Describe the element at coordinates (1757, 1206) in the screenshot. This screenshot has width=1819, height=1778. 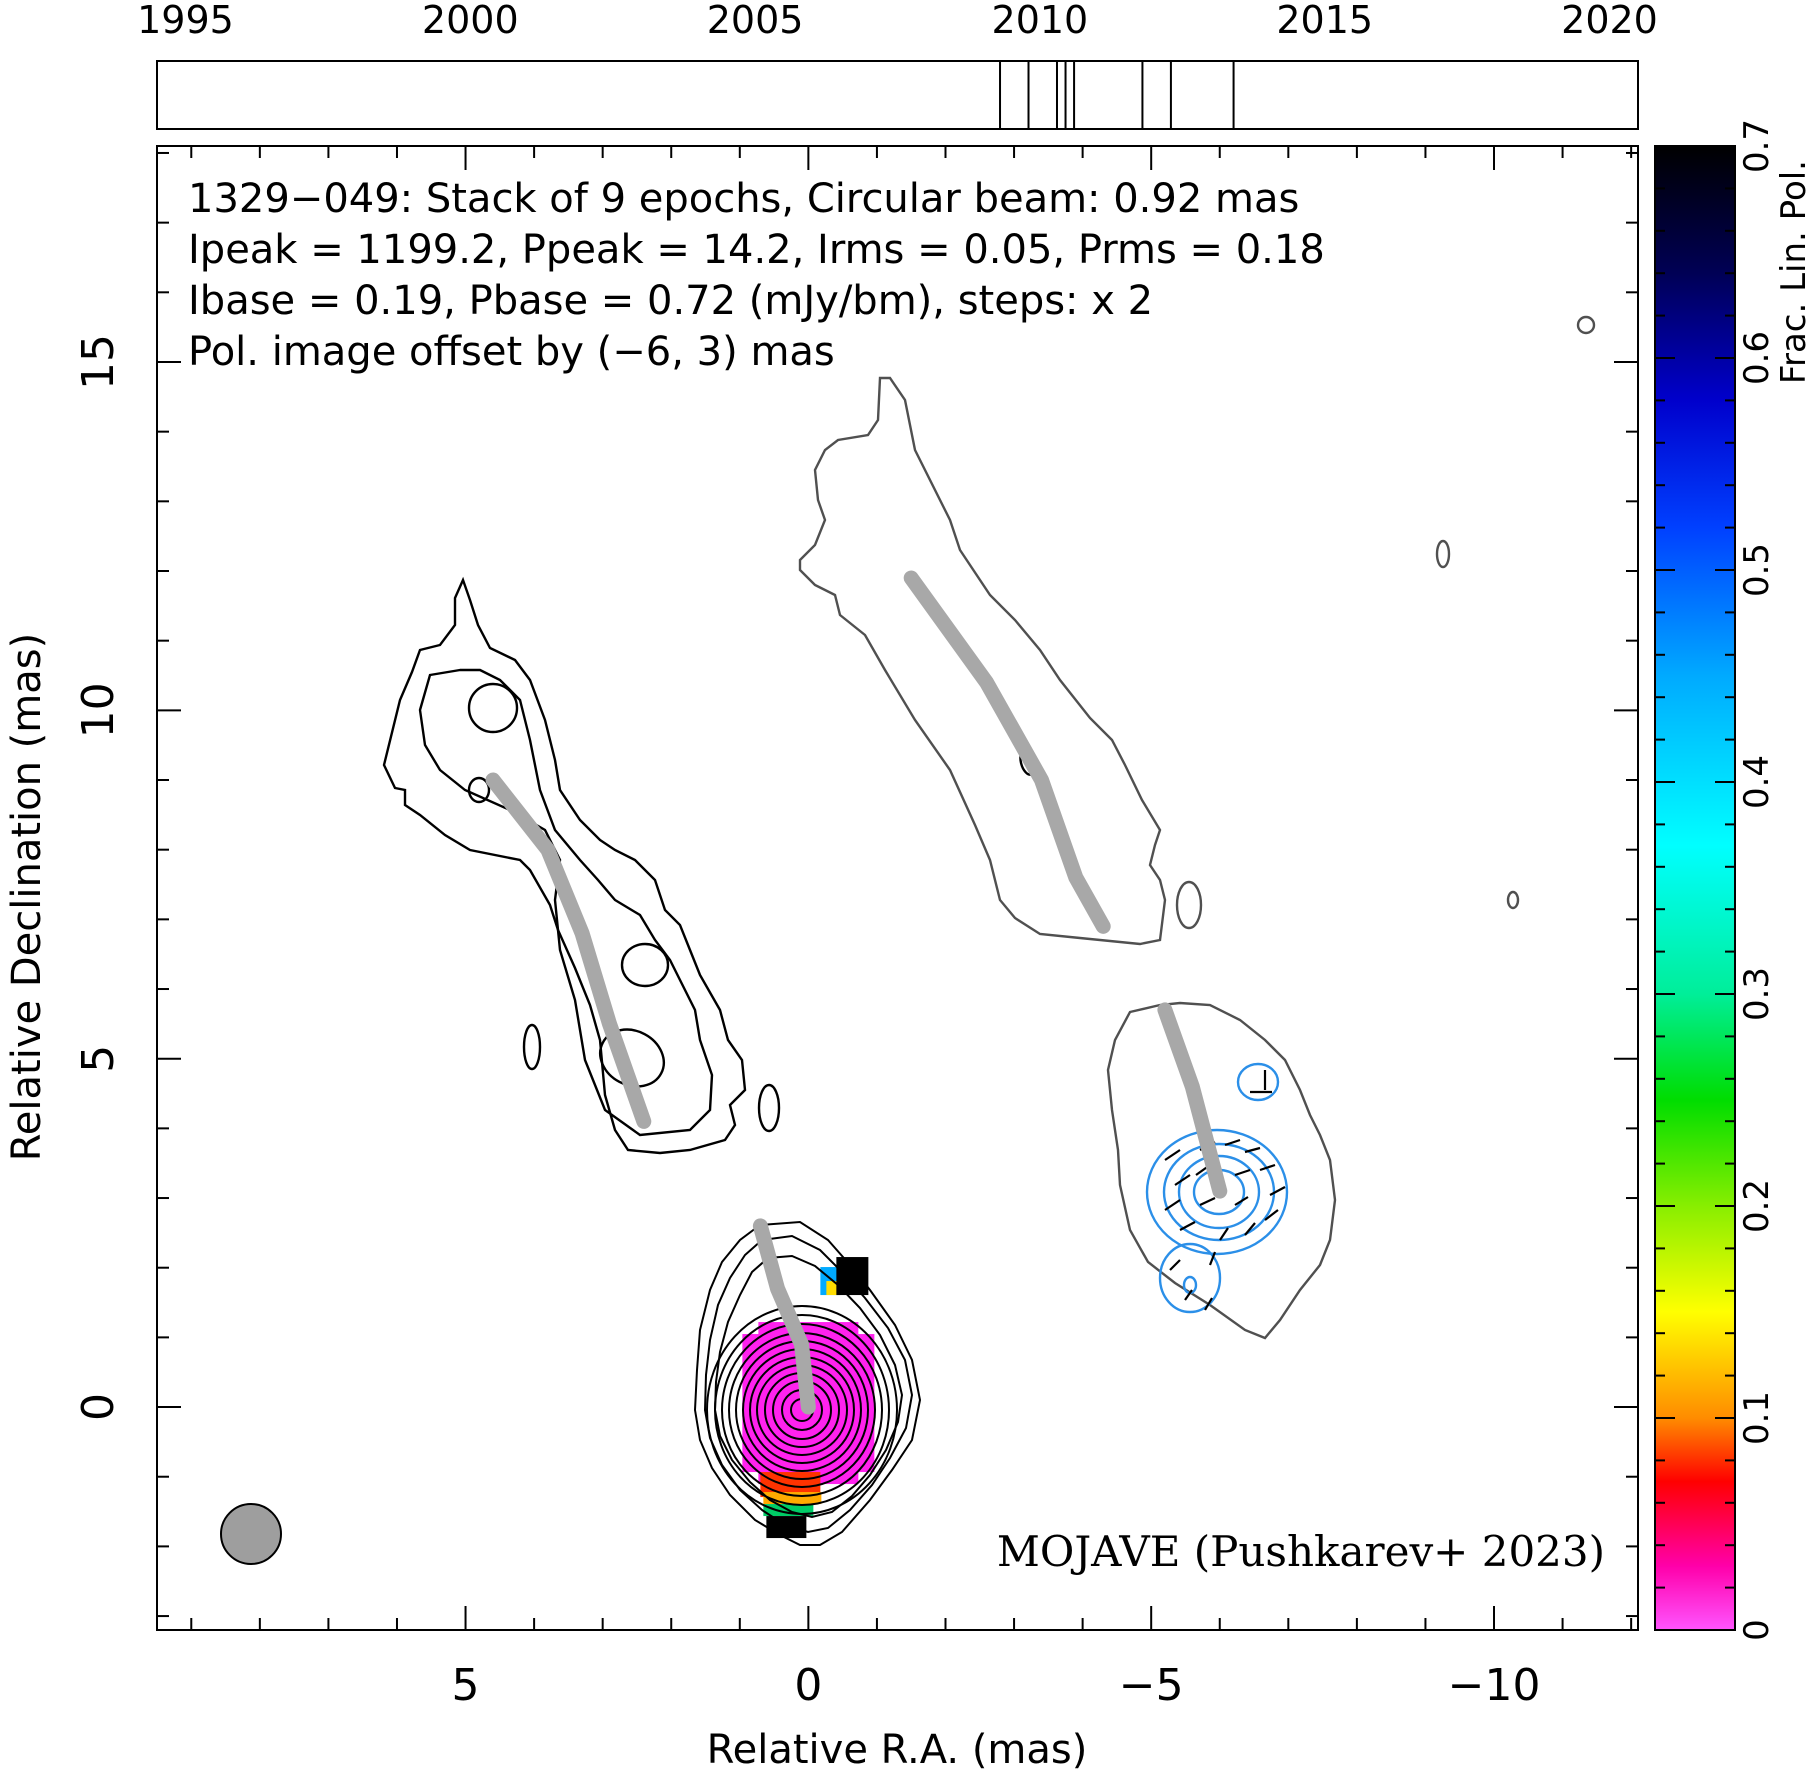
I see `colorbar-tick-label: 0.2` at that location.